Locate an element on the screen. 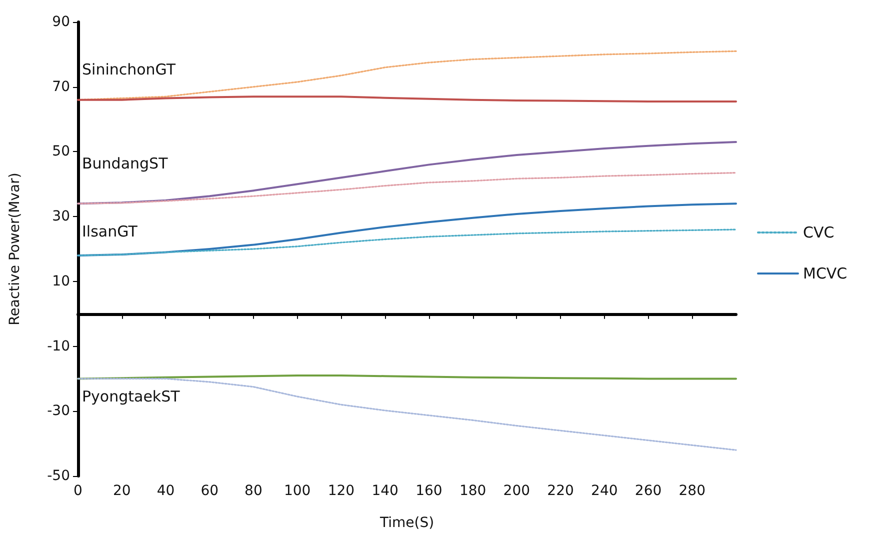 The image size is (872, 535). x-tick-label: 40 is located at coordinates (165, 491).